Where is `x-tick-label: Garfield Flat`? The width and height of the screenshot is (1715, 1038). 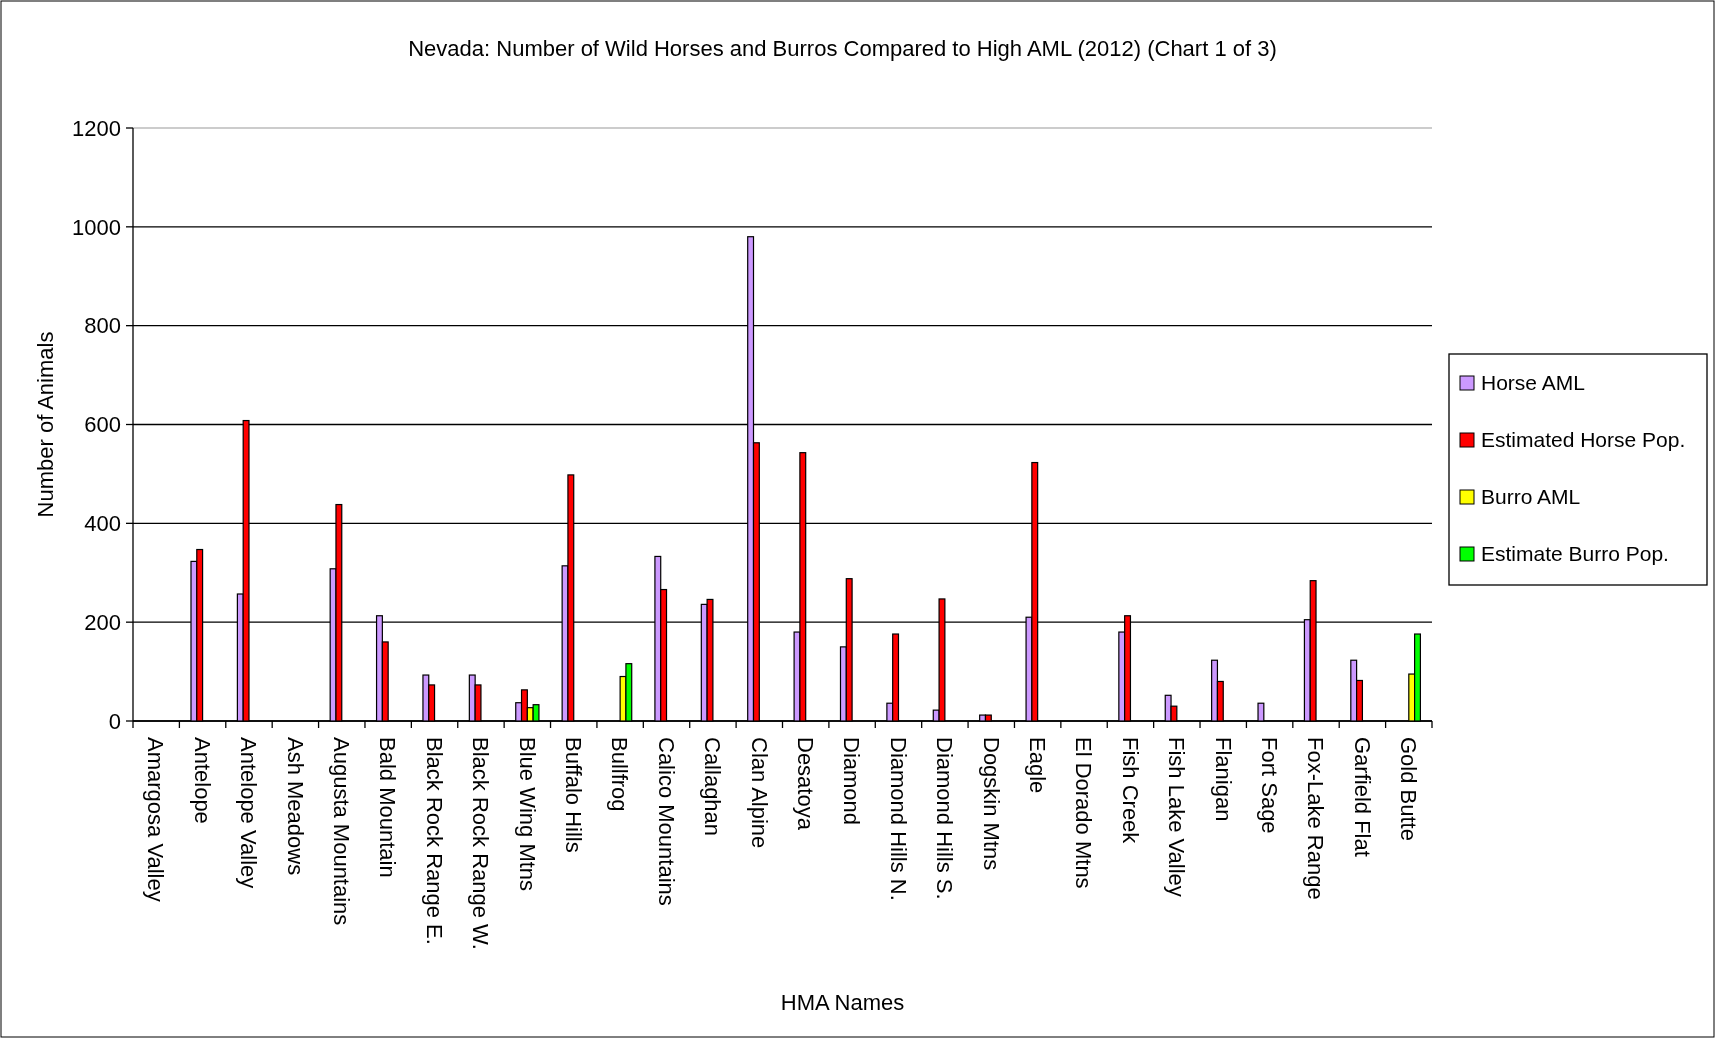 x-tick-label: Garfield Flat is located at coordinates (1362, 797).